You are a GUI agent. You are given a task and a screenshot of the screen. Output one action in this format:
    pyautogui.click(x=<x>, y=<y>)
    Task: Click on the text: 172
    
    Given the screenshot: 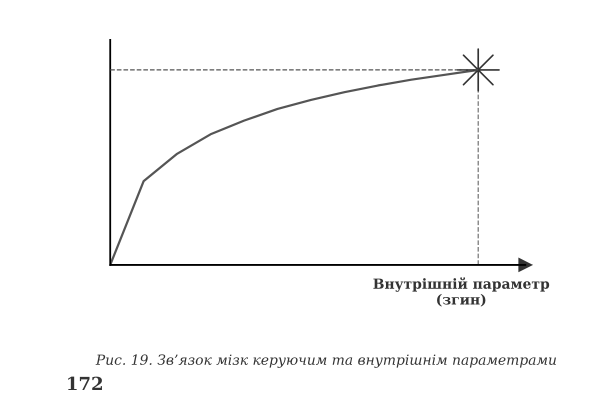 What is the action you would take?
    pyautogui.click(x=85, y=383)
    